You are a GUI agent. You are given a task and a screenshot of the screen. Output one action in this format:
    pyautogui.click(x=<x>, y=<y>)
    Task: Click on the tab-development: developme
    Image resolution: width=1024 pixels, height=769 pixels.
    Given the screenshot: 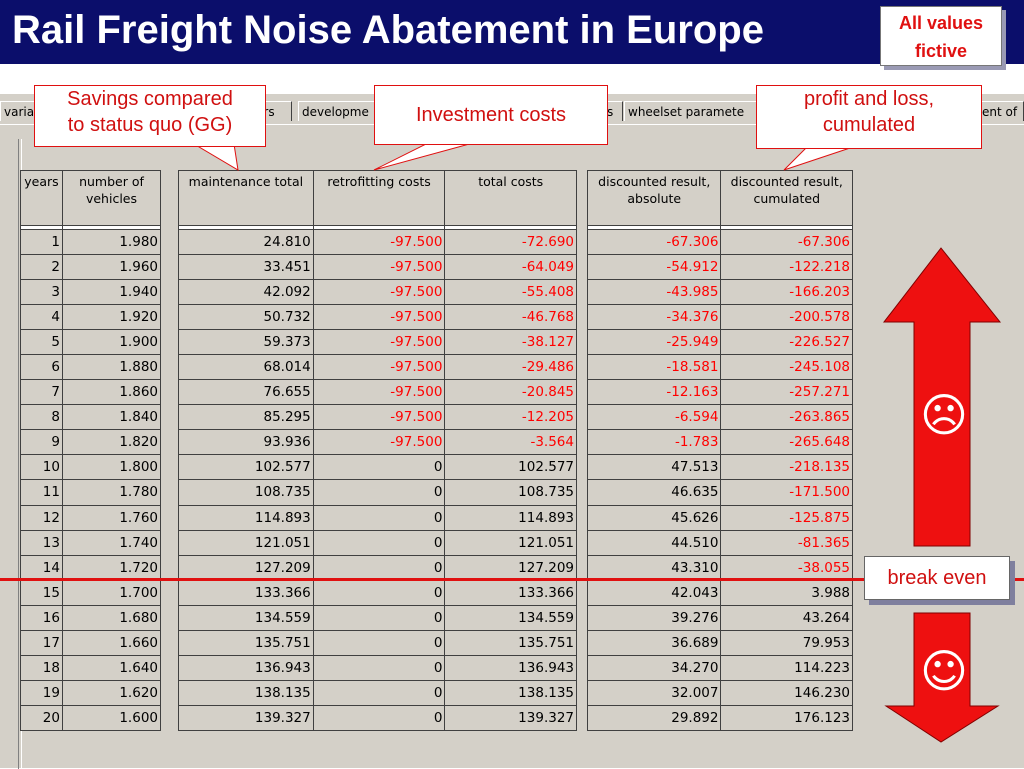 What is the action you would take?
    pyautogui.click(x=338, y=111)
    